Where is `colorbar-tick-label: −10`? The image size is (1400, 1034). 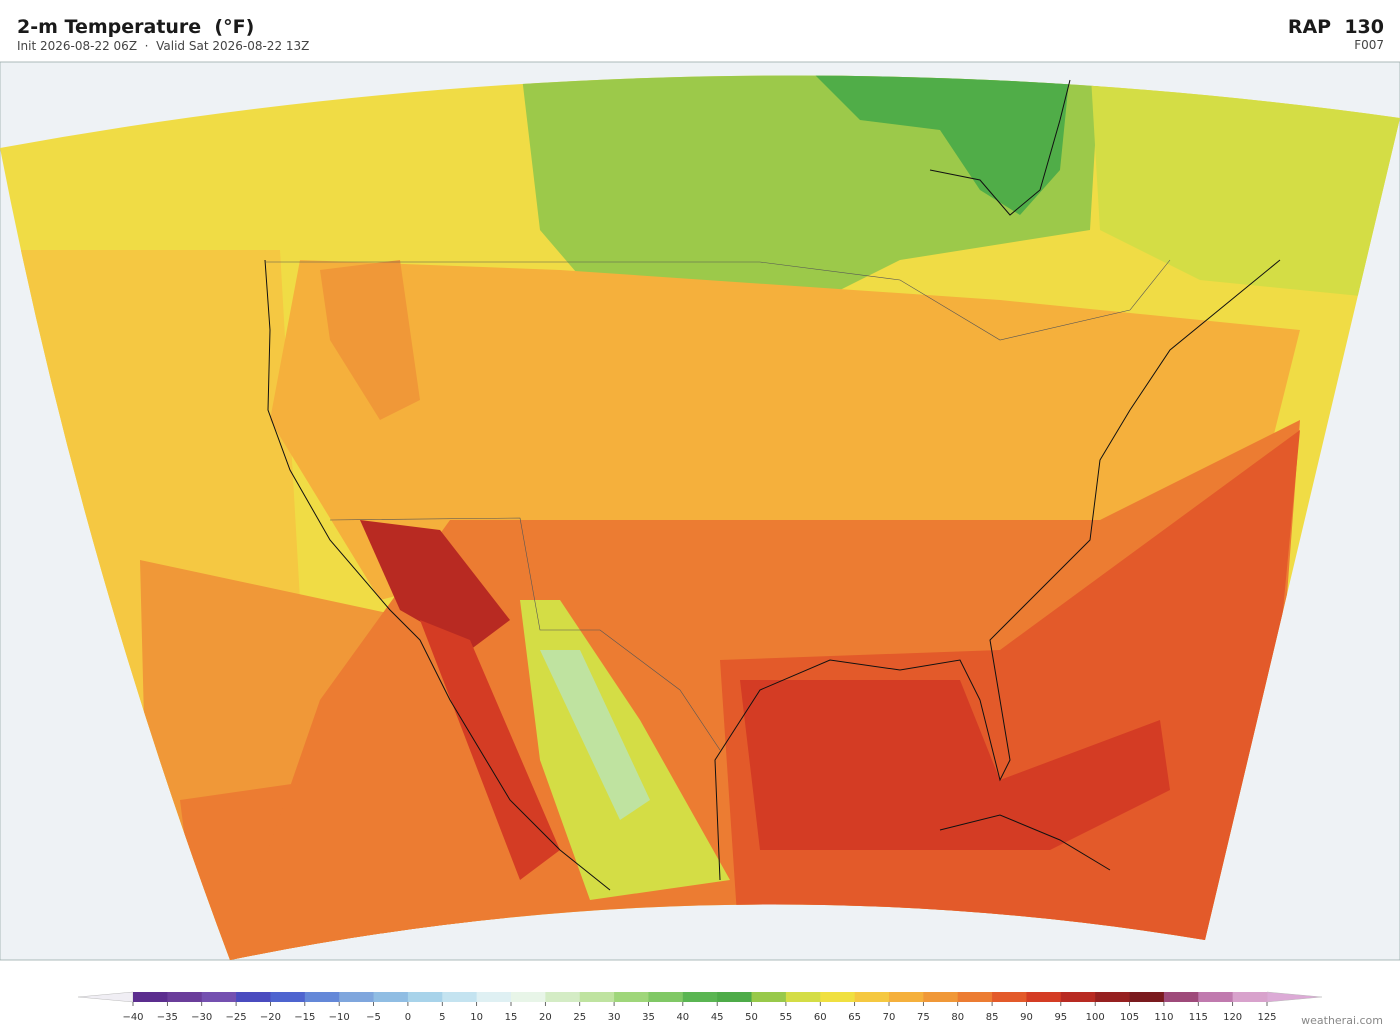 colorbar-tick-label: −10 is located at coordinates (339, 1017).